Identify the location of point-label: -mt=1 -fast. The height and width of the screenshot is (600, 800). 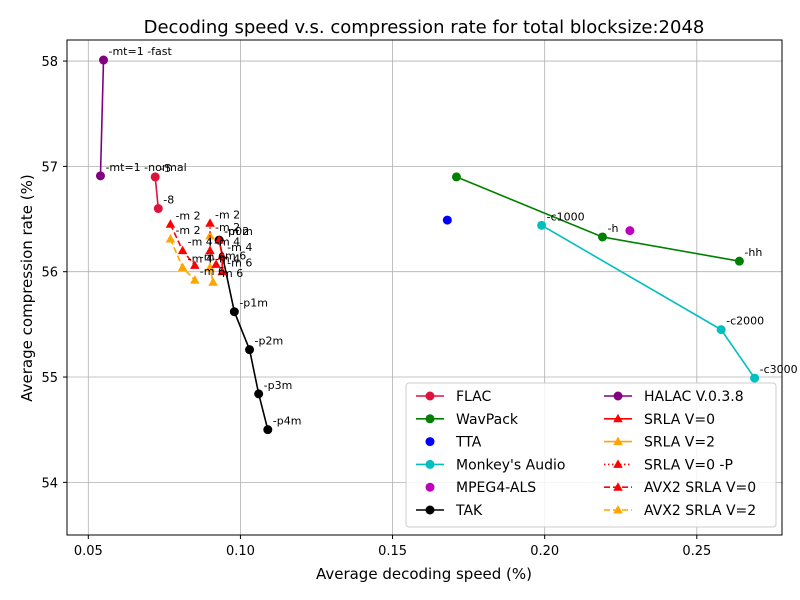
(141, 51).